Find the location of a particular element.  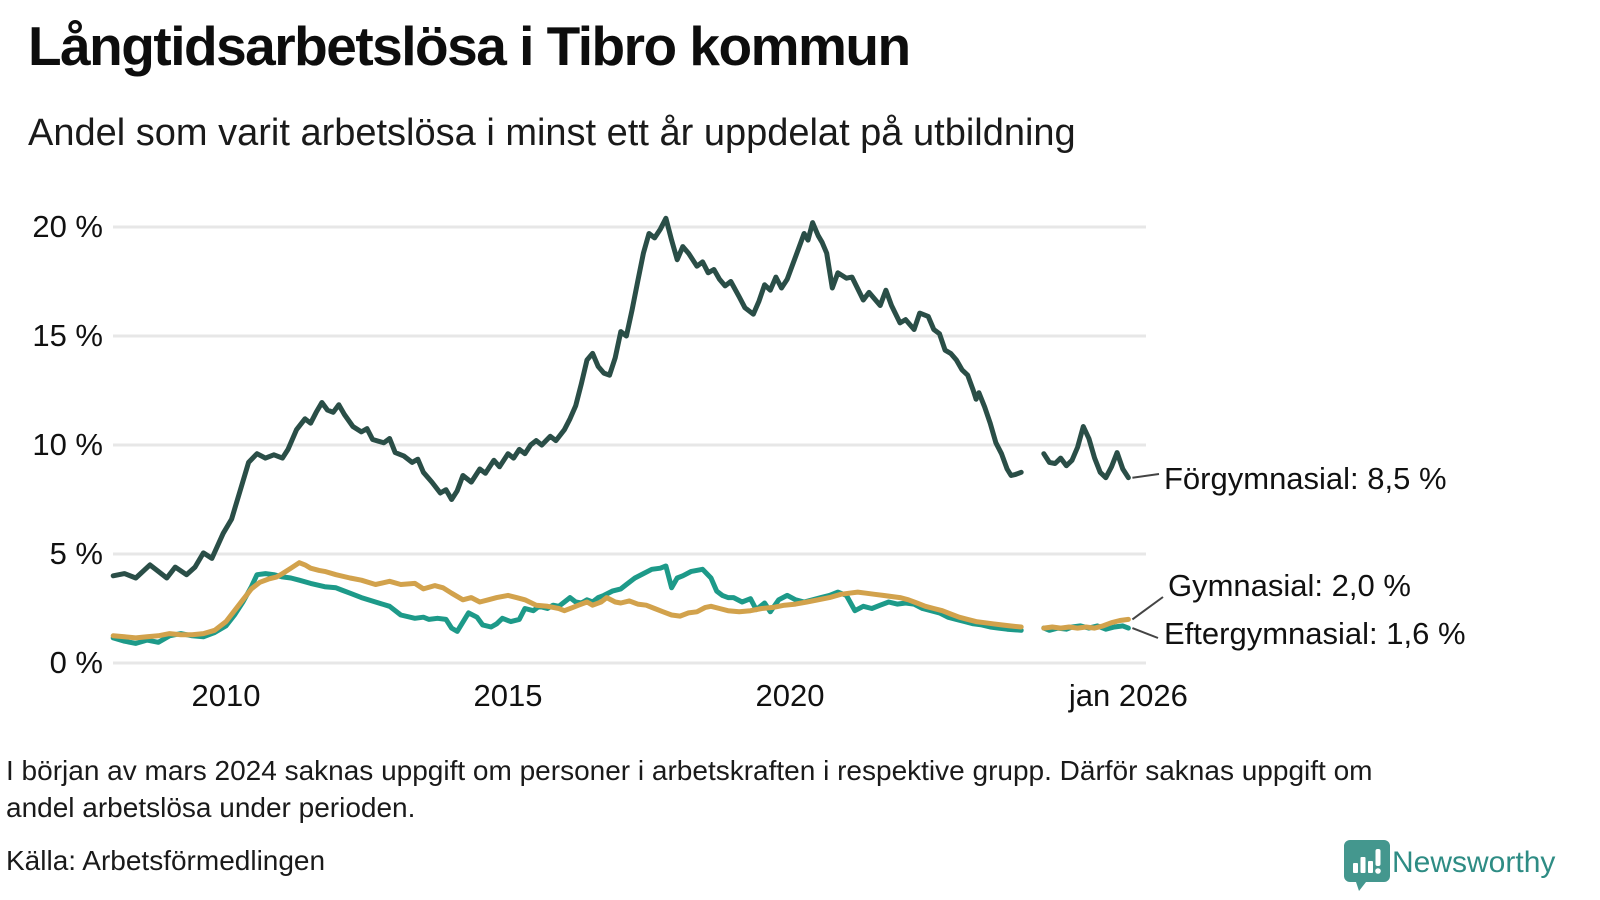

label-connector-gymnasial is located at coordinates (1147, 608).